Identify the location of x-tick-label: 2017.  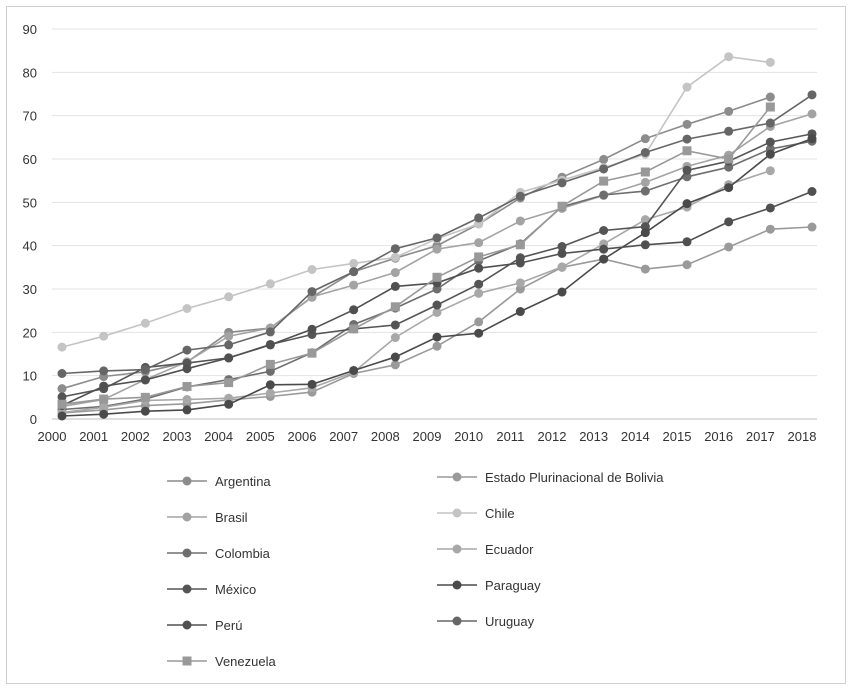
(760, 436).